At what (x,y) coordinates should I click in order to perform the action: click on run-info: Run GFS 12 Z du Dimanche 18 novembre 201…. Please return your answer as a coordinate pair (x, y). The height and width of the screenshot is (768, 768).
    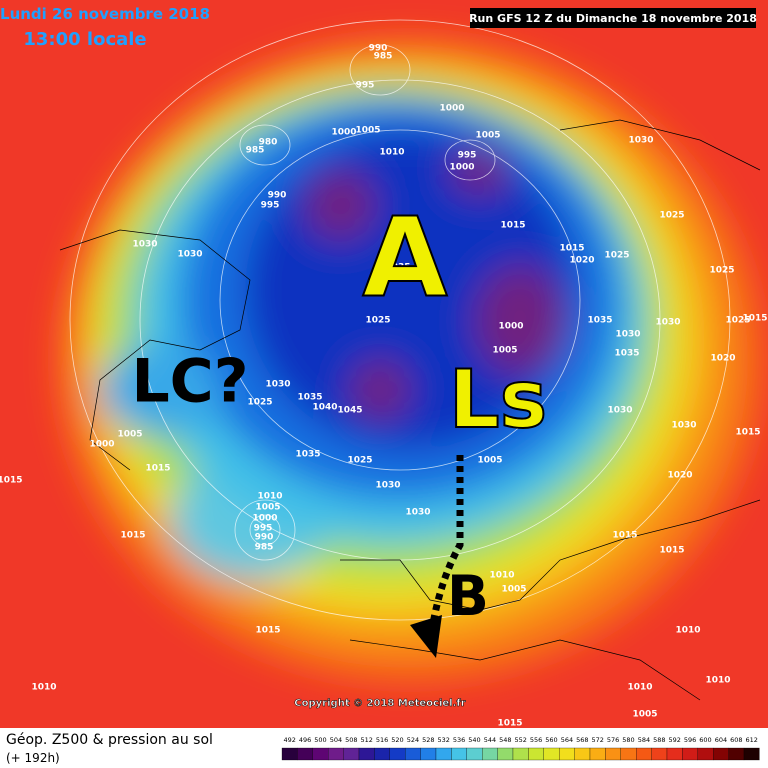
    Looking at the image, I should click on (613, 18).